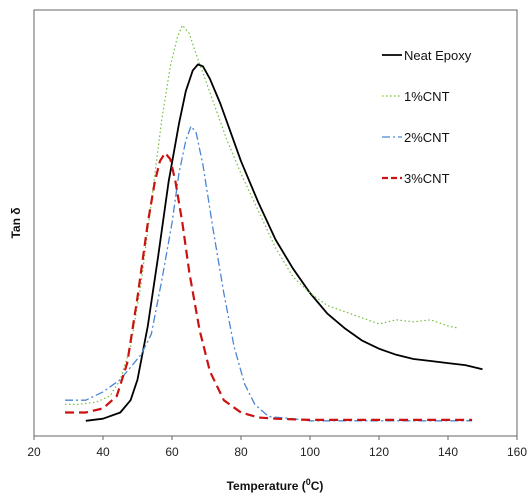 The width and height of the screenshot is (531, 497). Describe the element at coordinates (241, 452) in the screenshot. I see `x-tick-label: 80` at that location.